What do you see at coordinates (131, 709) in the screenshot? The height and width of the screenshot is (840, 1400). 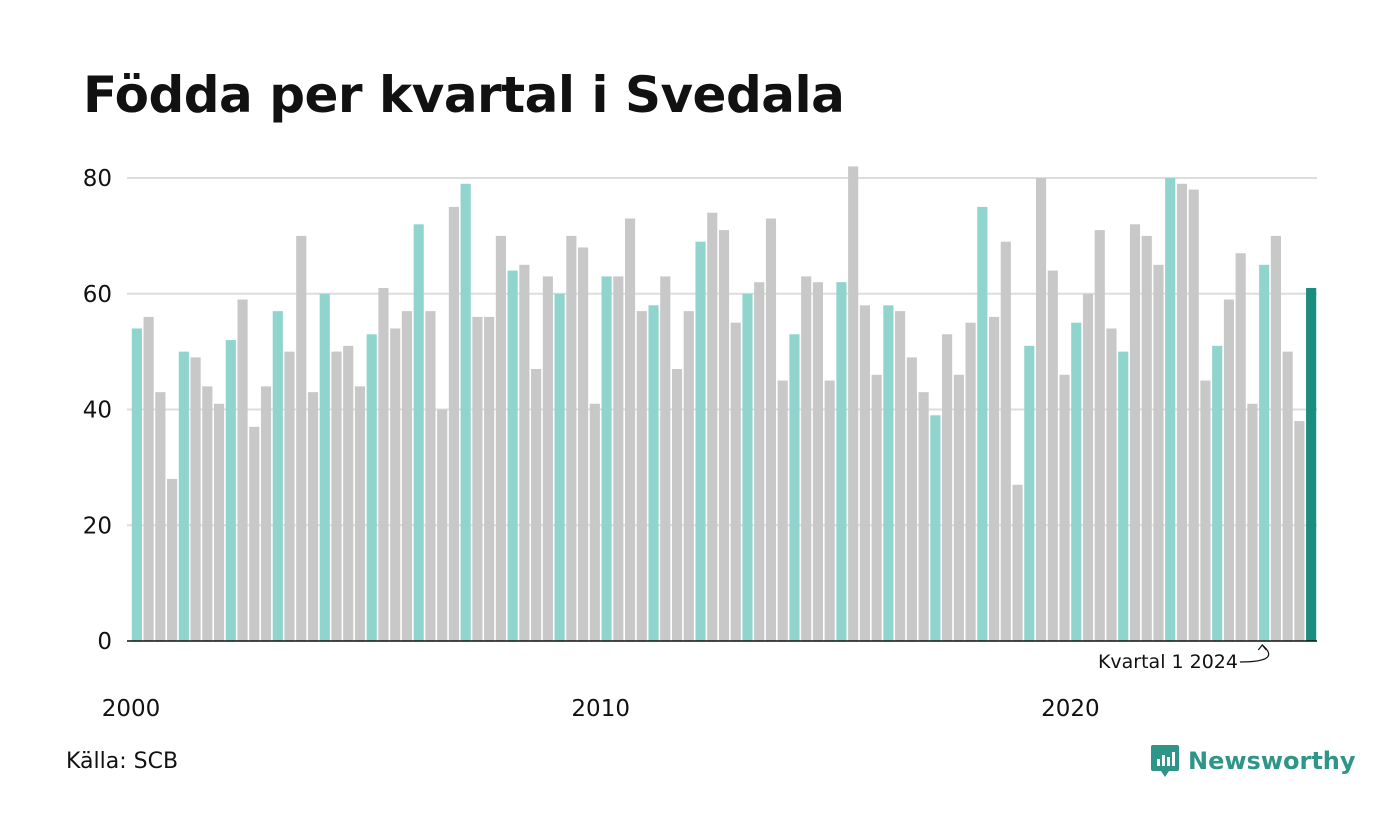 I see `x-tick-label: 2000` at bounding box center [131, 709].